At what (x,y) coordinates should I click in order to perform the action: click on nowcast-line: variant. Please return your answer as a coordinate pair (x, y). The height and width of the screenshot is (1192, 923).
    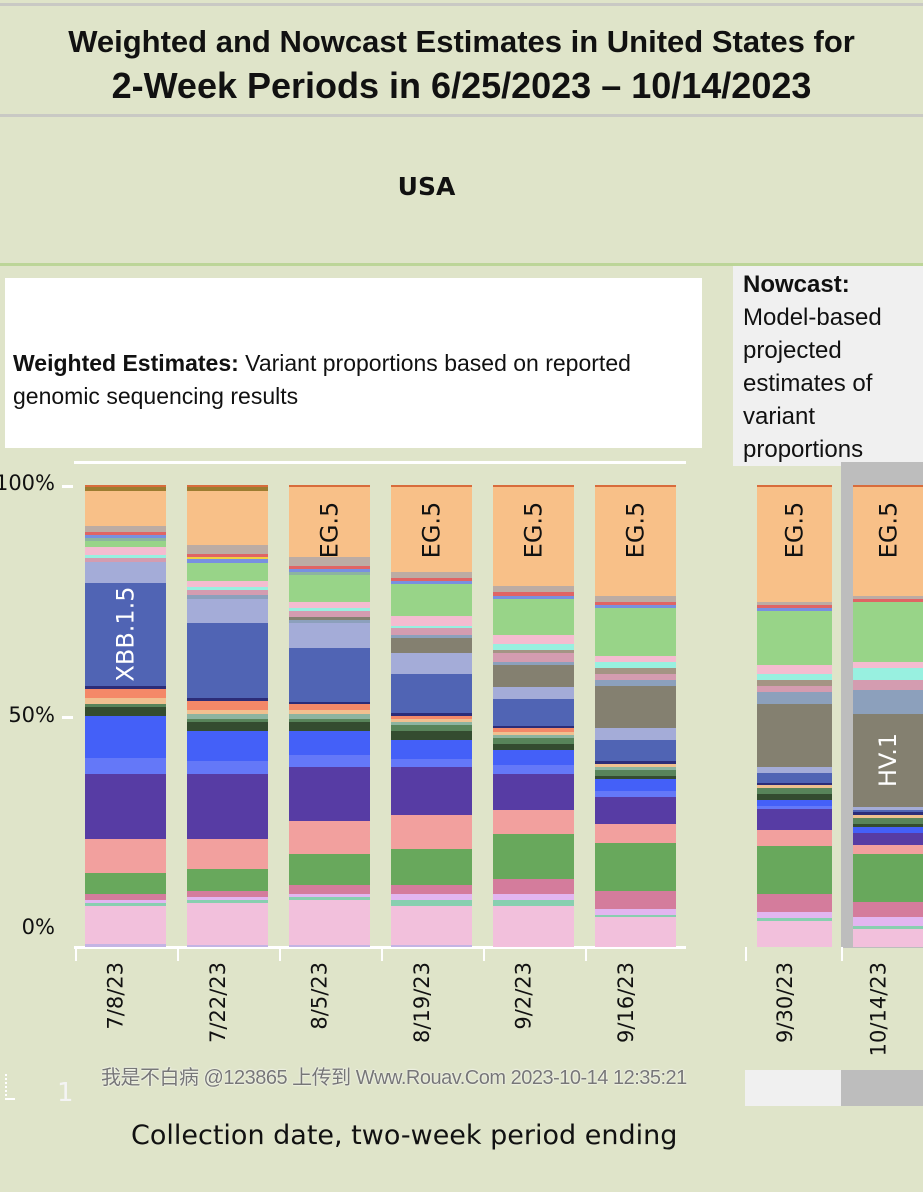
    Looking at the image, I should click on (779, 416).